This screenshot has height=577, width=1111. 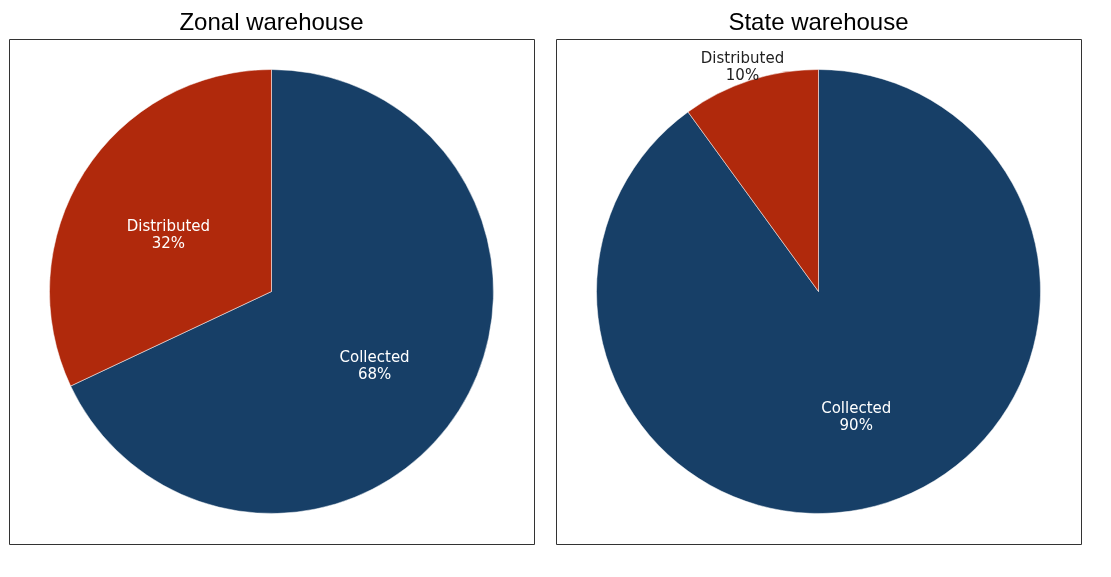 What do you see at coordinates (168, 243) in the screenshot?
I see `data-label: 32%` at bounding box center [168, 243].